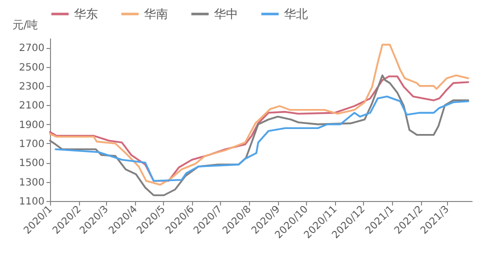  I want to click on y-tick-label: 1700, so click(31, 144).